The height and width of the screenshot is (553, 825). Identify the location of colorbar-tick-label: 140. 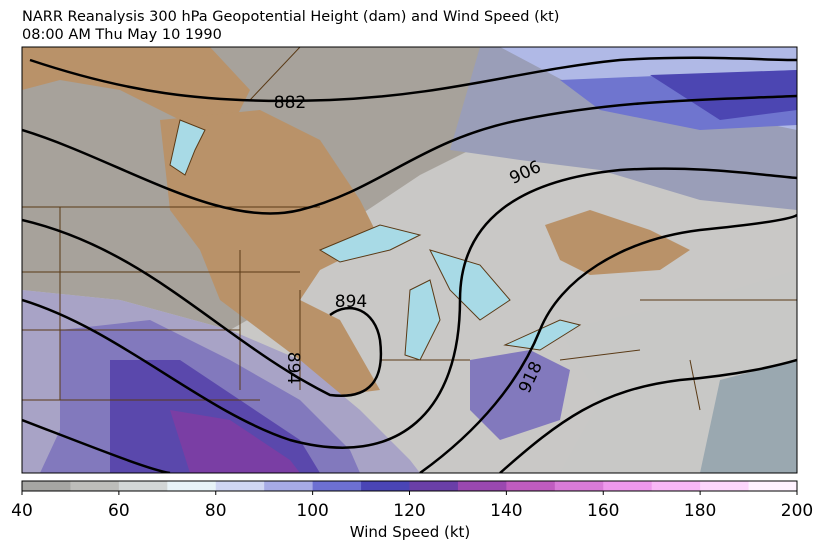
(506, 511).